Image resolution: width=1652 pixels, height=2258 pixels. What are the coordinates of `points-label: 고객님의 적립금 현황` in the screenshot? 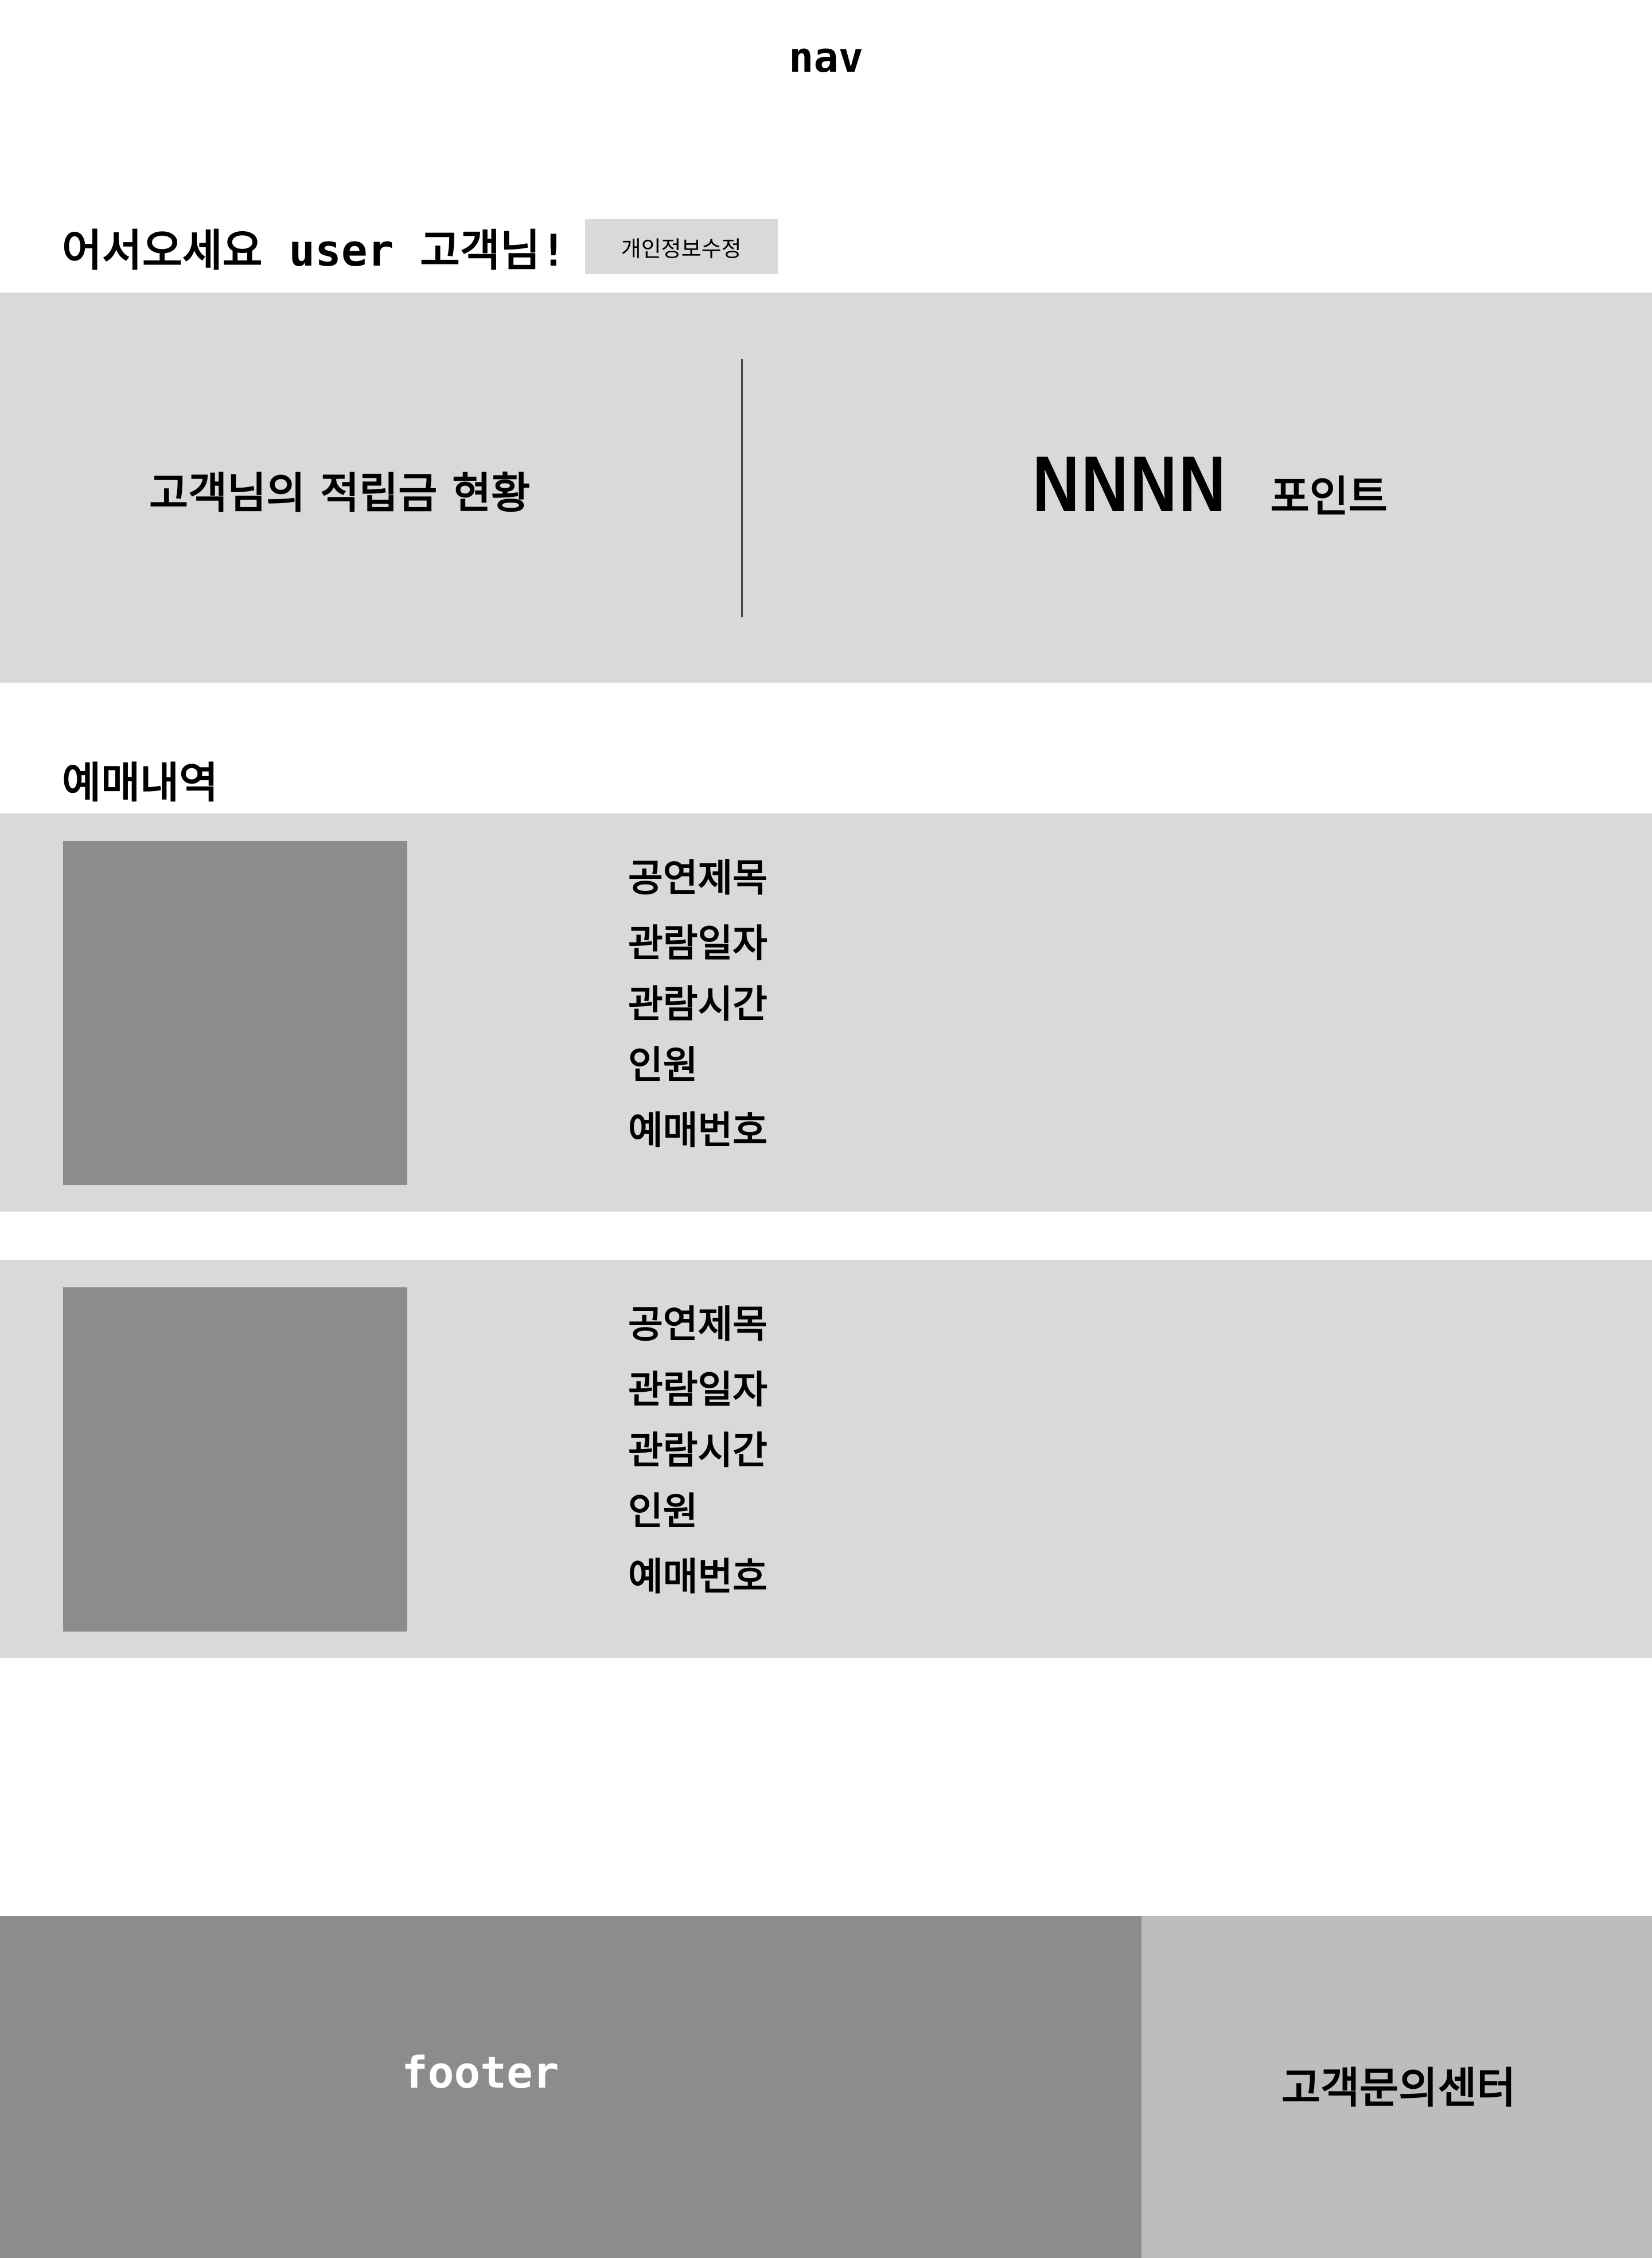 It's located at (340, 494).